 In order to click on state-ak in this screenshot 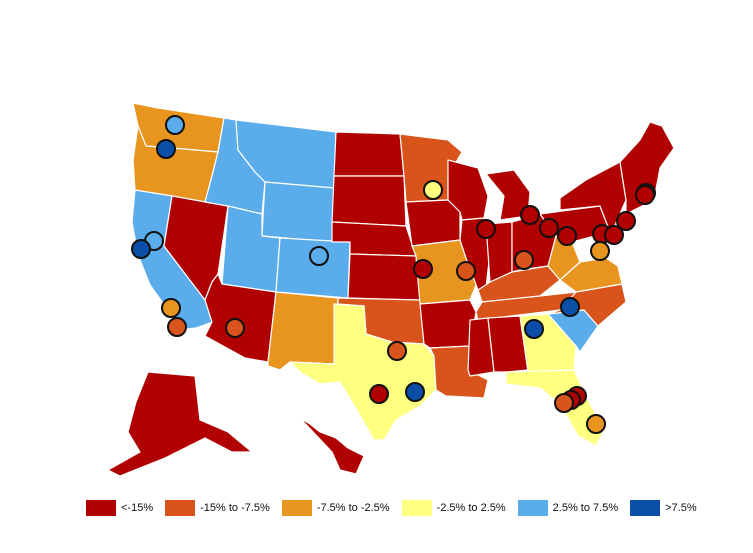, I will do `click(180, 424)`.